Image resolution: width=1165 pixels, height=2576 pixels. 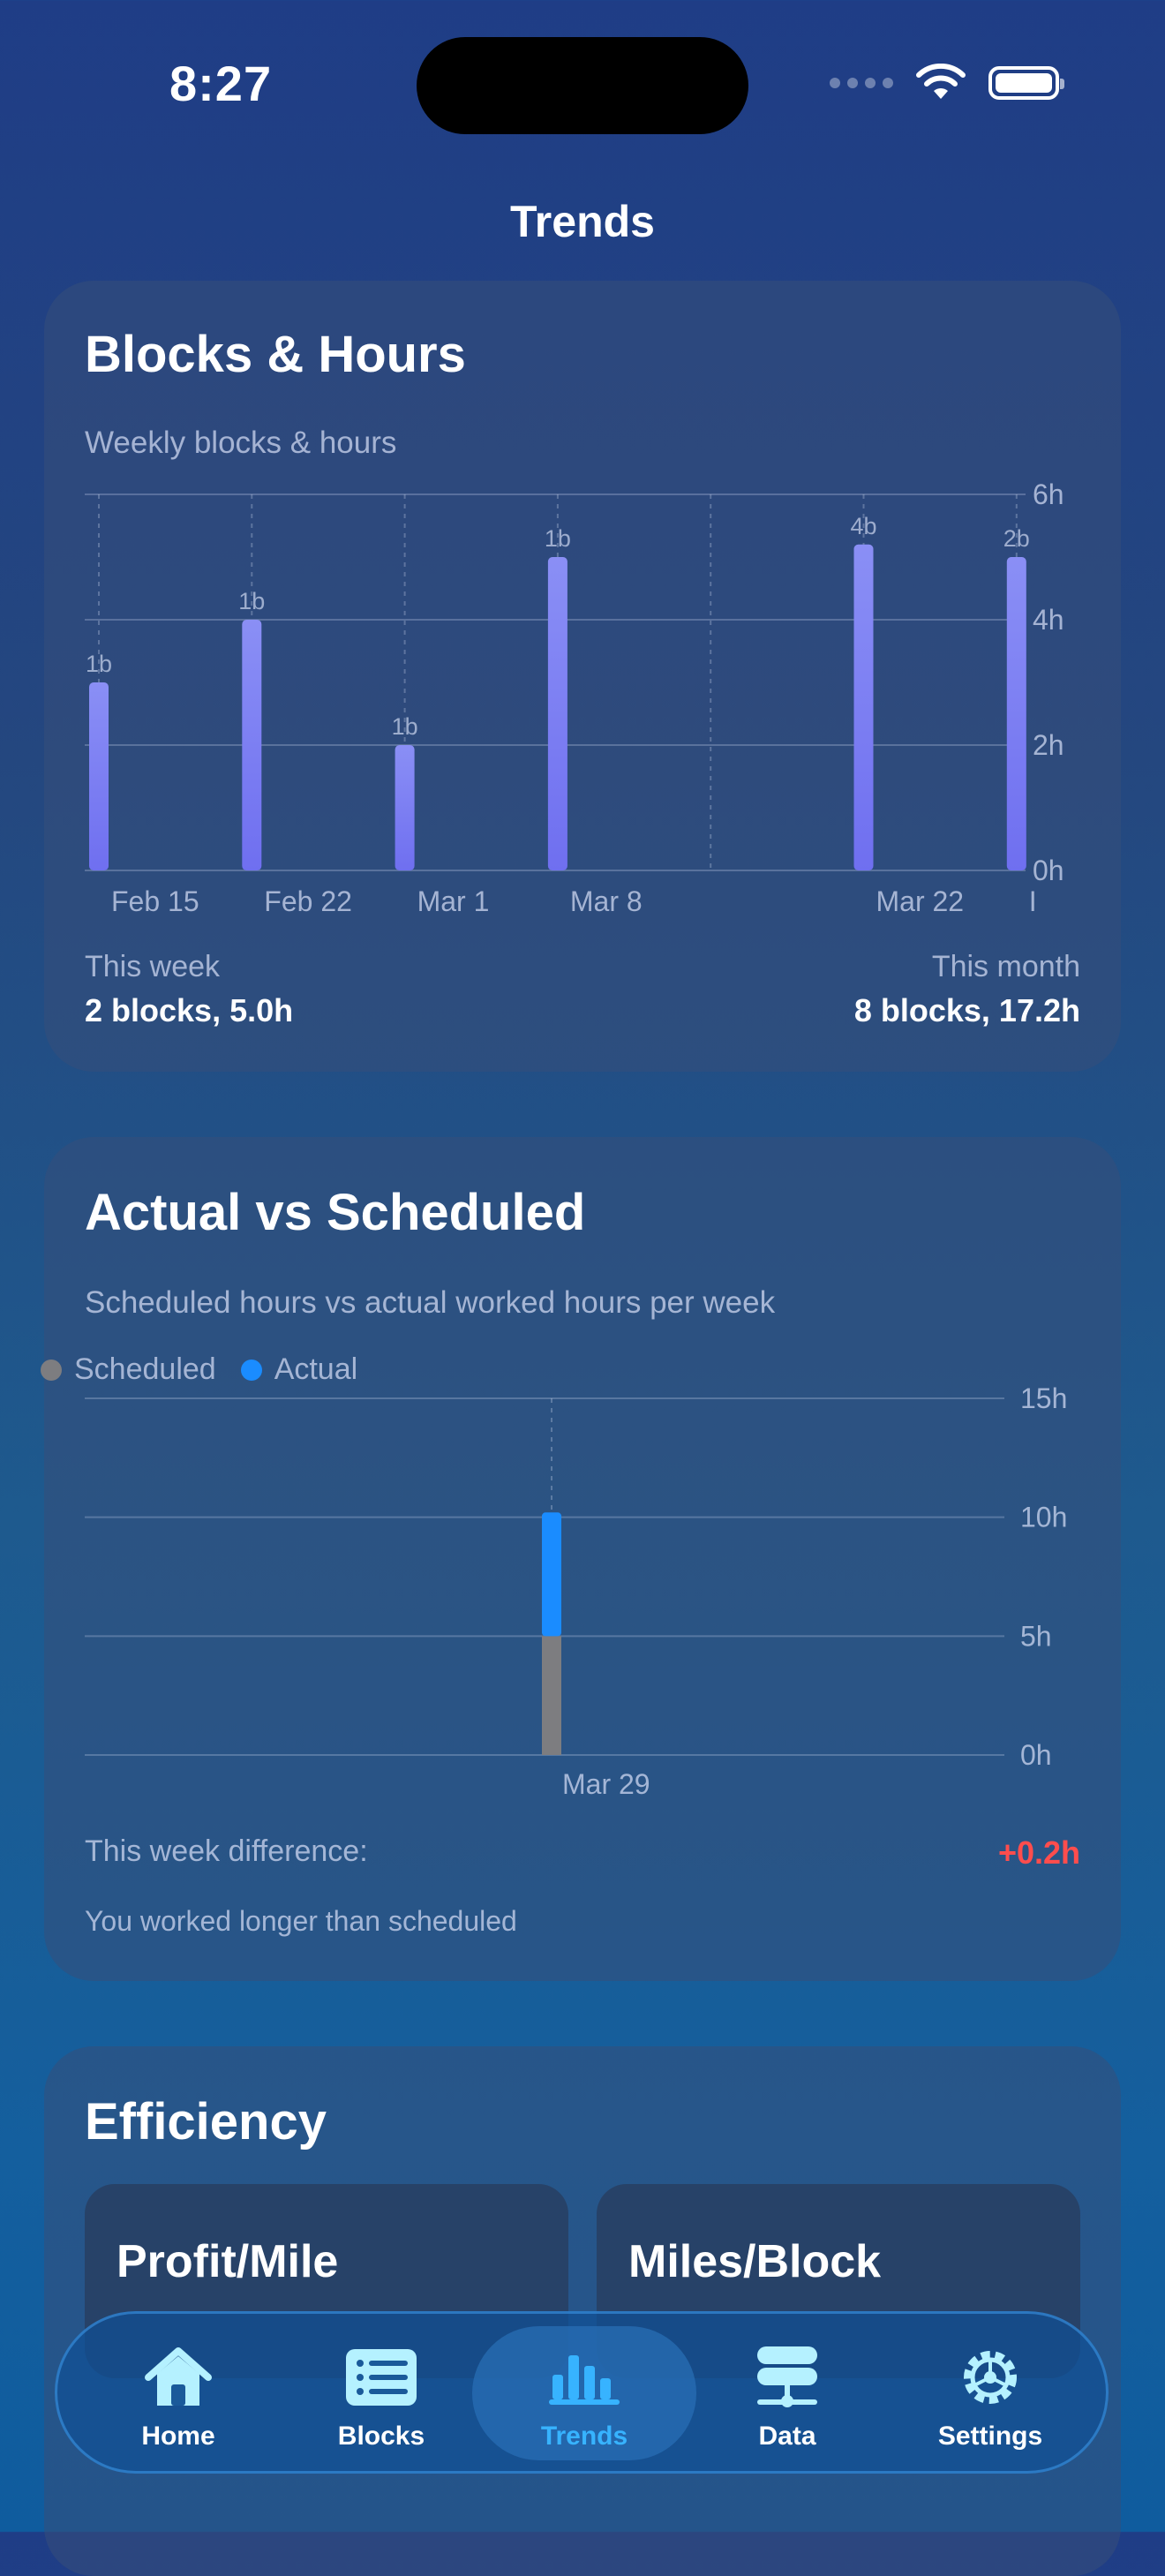 What do you see at coordinates (787, 2437) in the screenshot?
I see `tab-label: Data` at bounding box center [787, 2437].